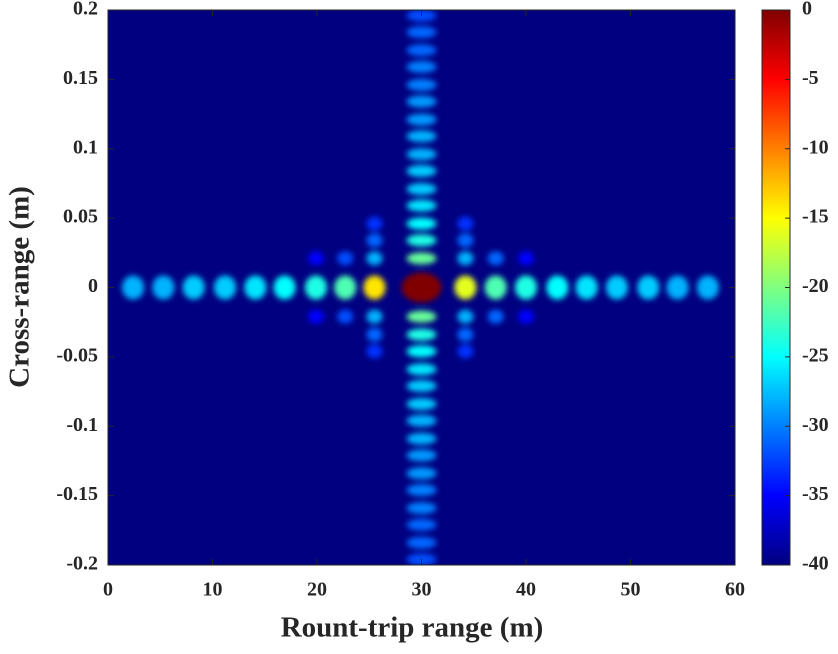  Describe the element at coordinates (815, 494) in the screenshot. I see `colorbar-tick-label: -35` at that location.